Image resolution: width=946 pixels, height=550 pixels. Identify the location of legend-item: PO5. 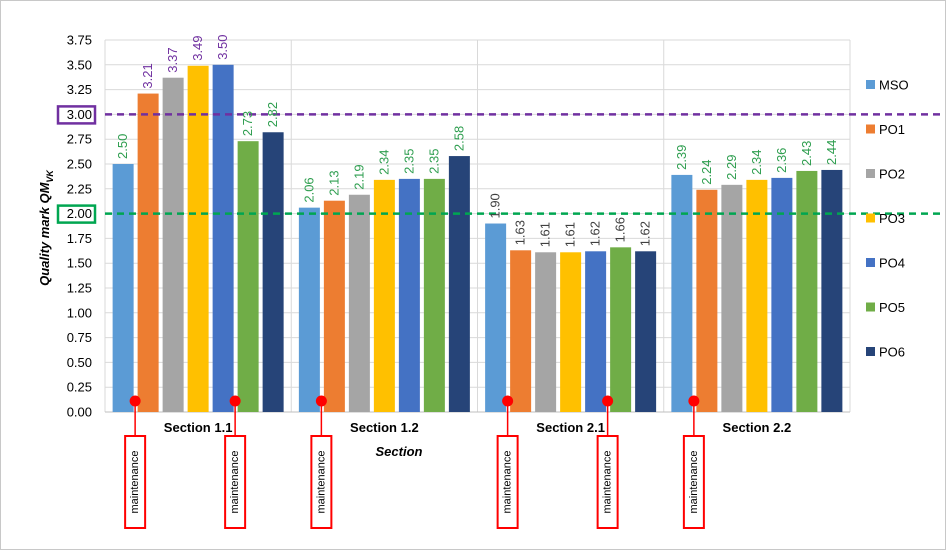
(885, 307).